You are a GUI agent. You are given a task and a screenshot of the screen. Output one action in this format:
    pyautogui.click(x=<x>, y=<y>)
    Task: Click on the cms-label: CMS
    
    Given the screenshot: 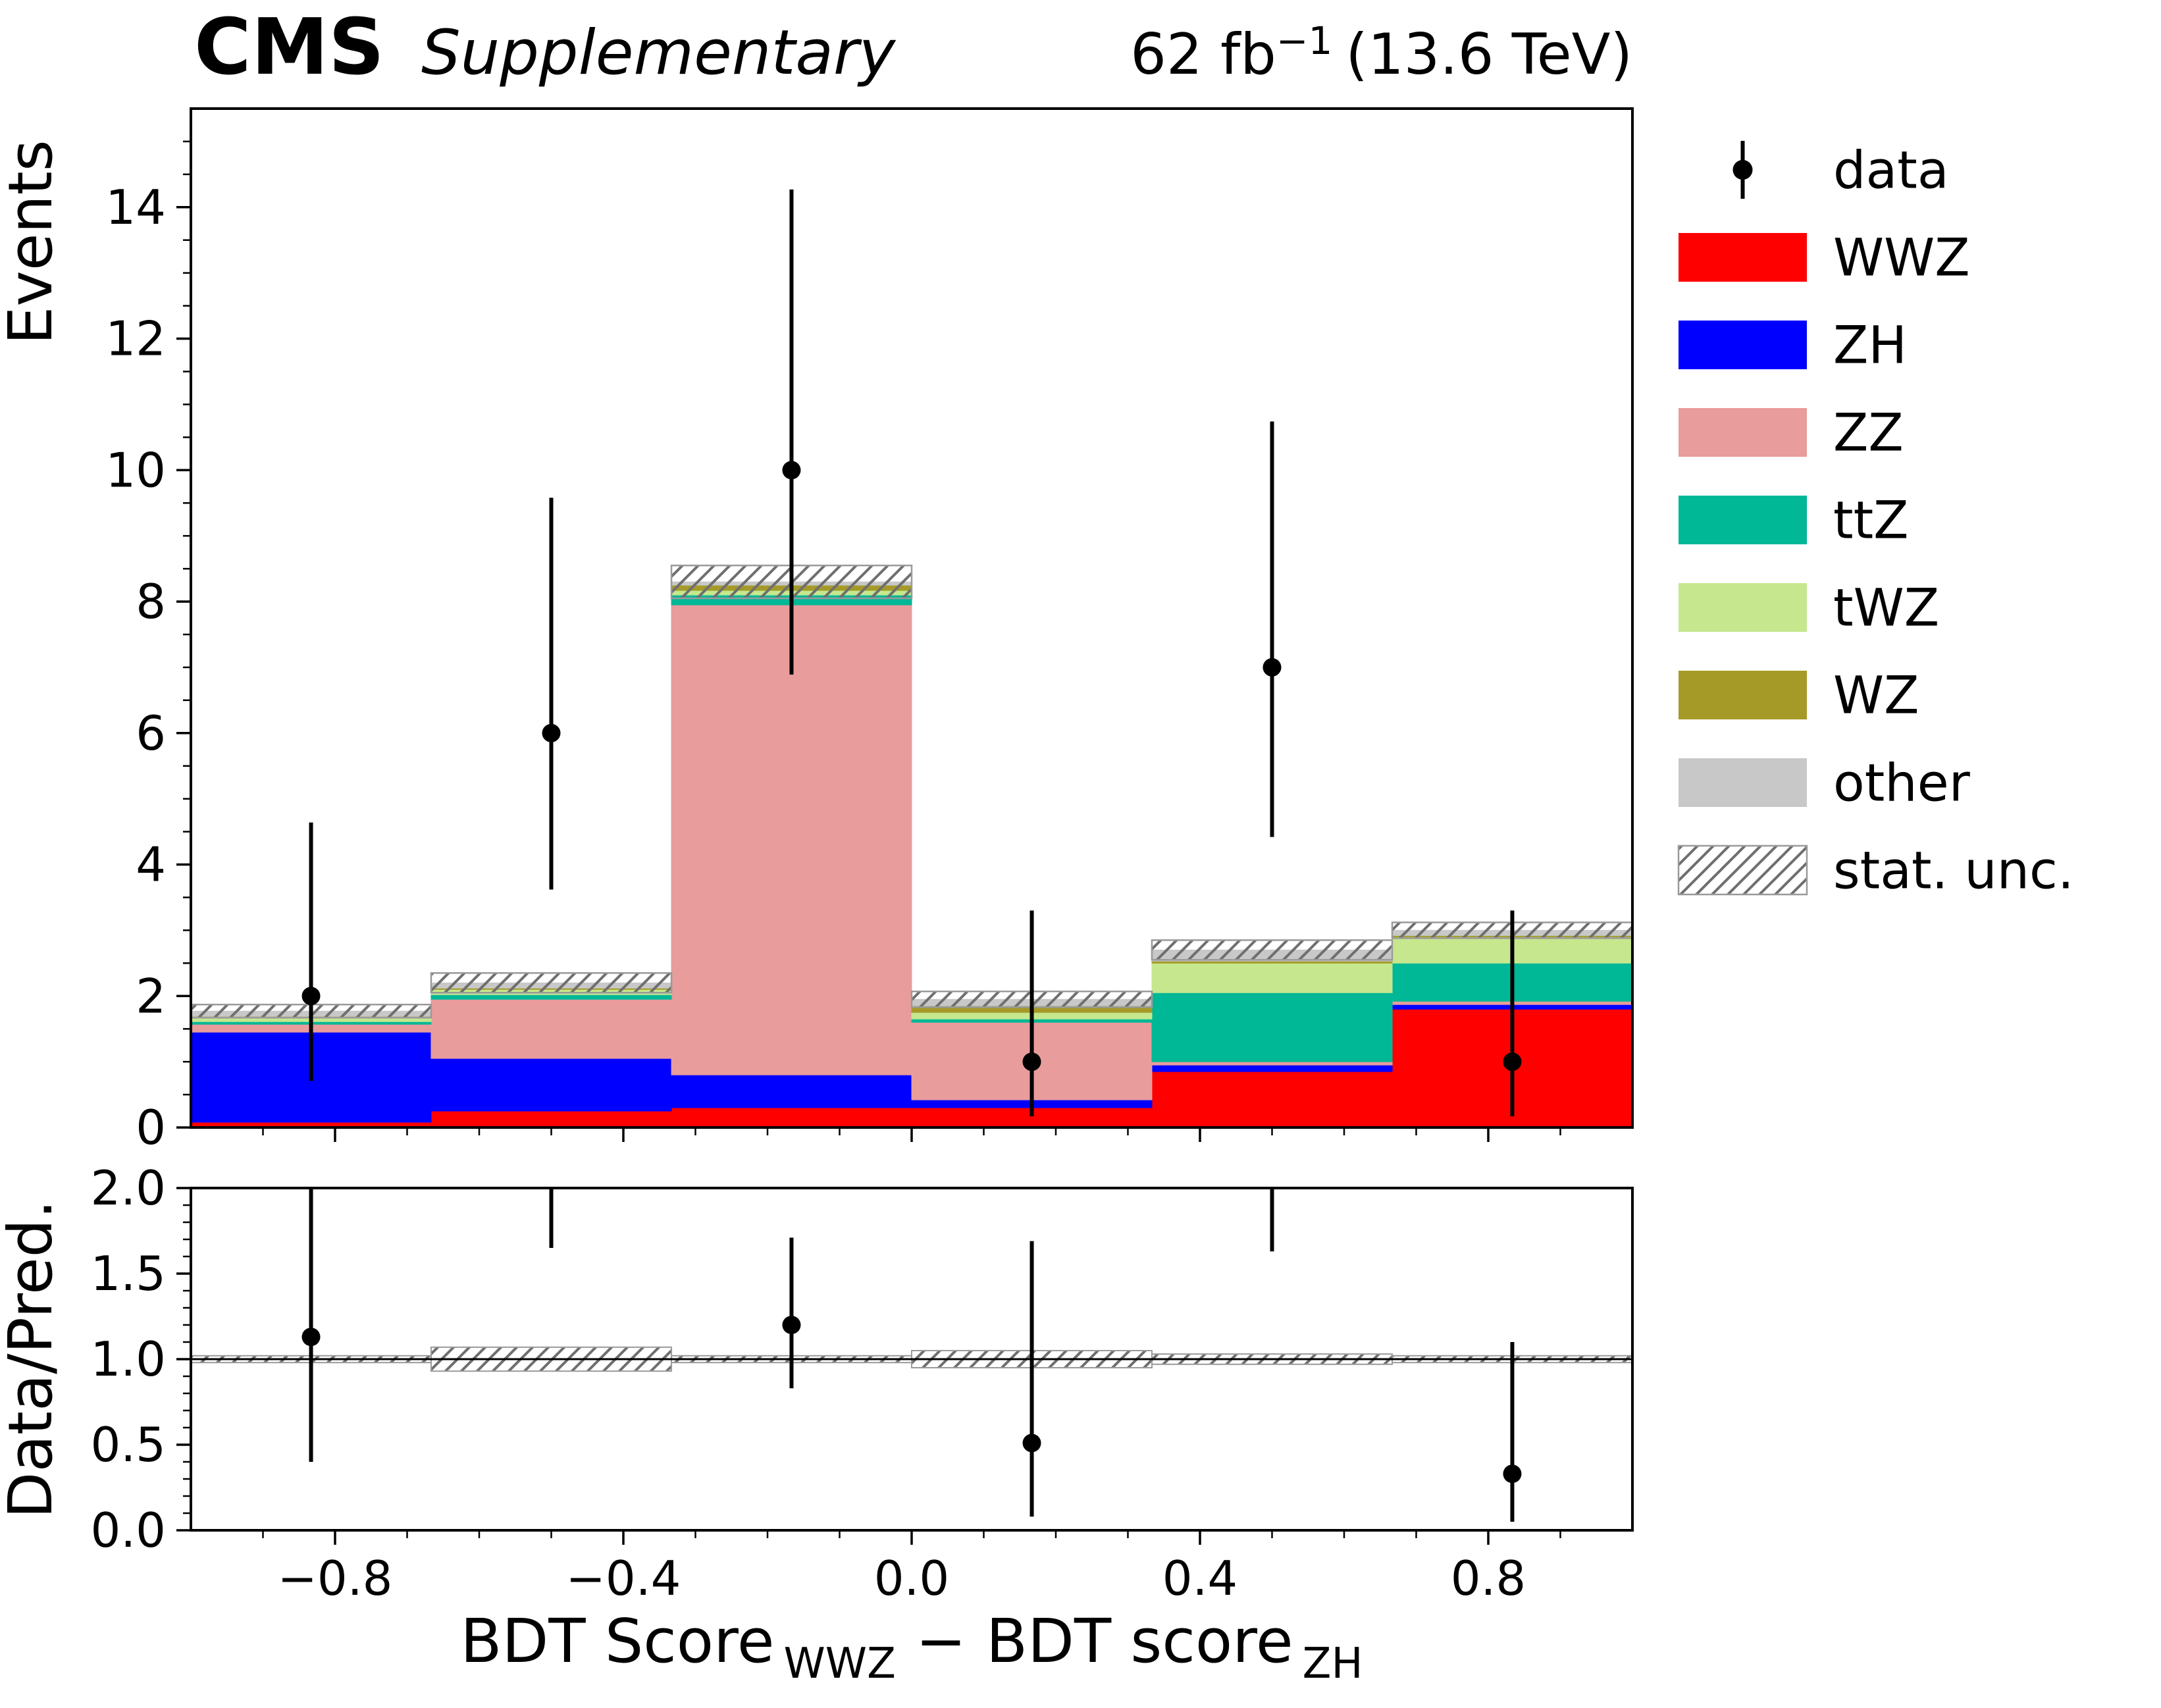 What is the action you would take?
    pyautogui.click(x=289, y=47)
    